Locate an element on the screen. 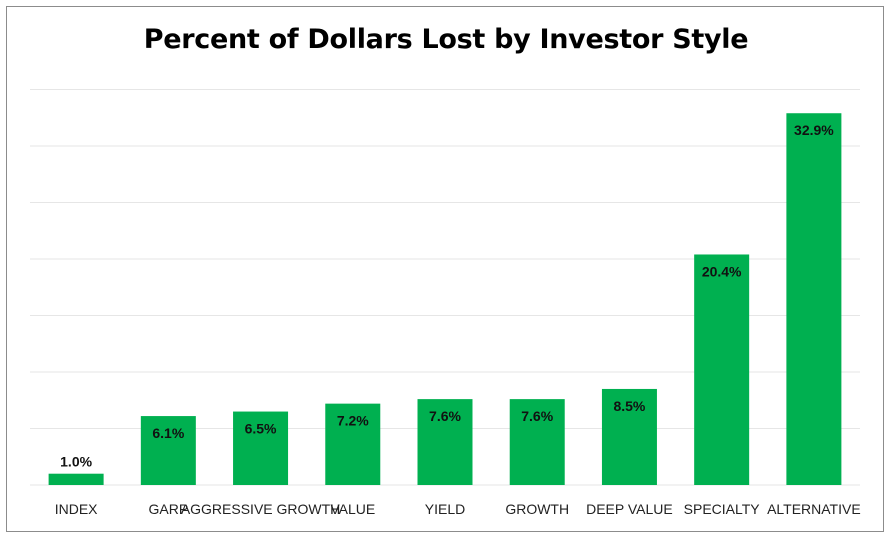 This screenshot has width=892, height=540. bar-index is located at coordinates (76, 479).